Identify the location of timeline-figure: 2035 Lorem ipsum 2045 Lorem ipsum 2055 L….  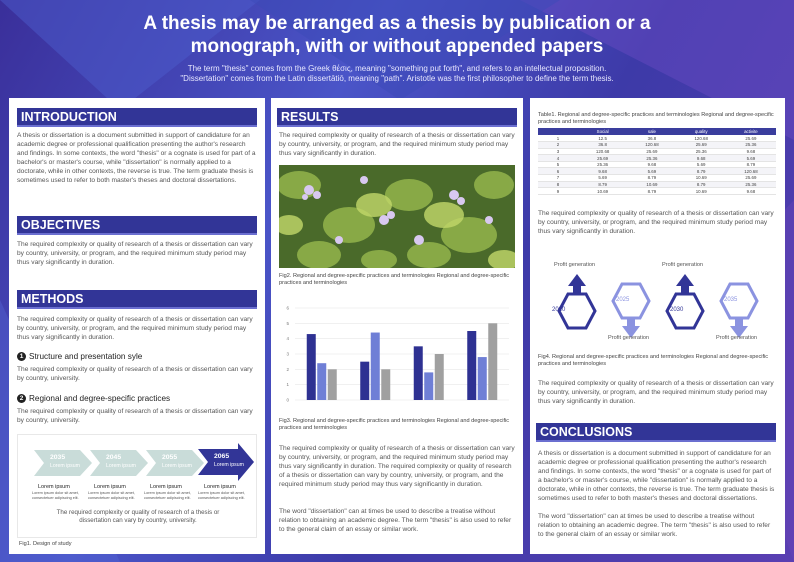
(137, 486).